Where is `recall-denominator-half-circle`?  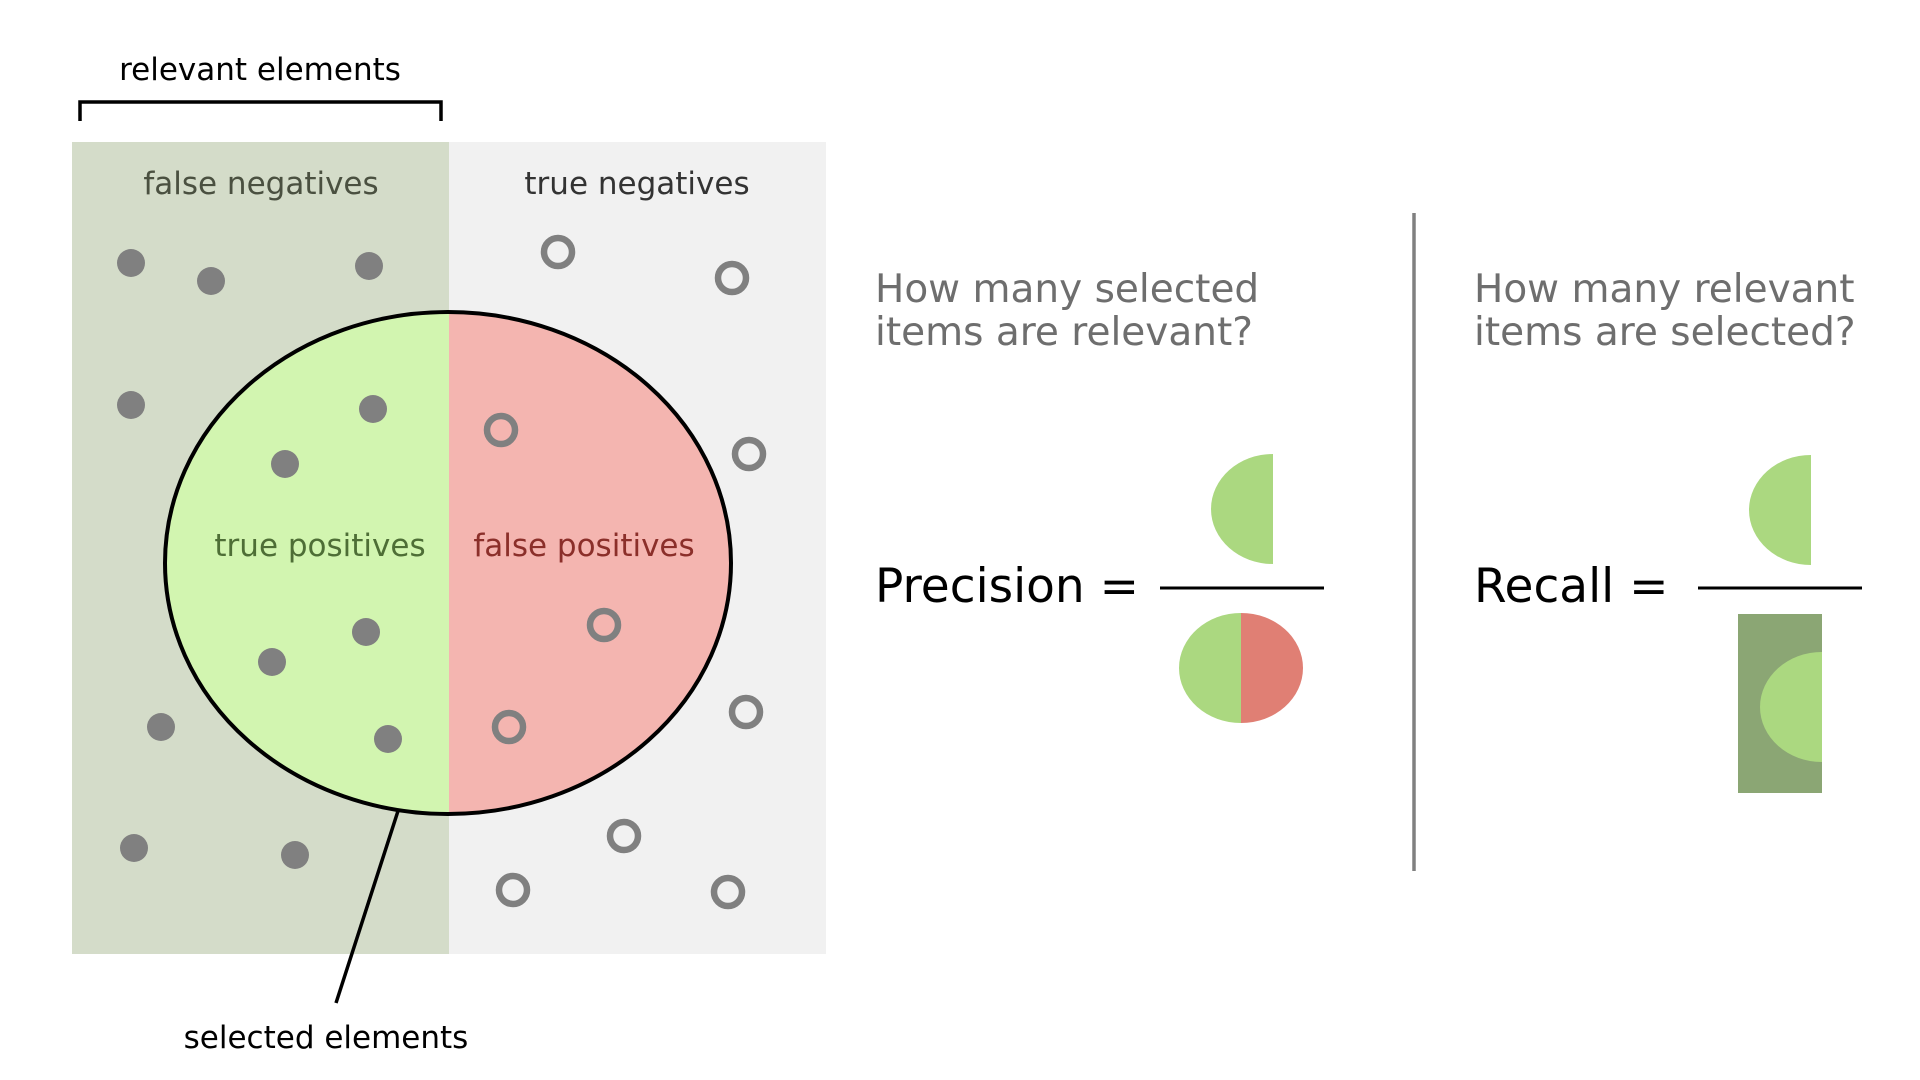 recall-denominator-half-circle is located at coordinates (1791, 707).